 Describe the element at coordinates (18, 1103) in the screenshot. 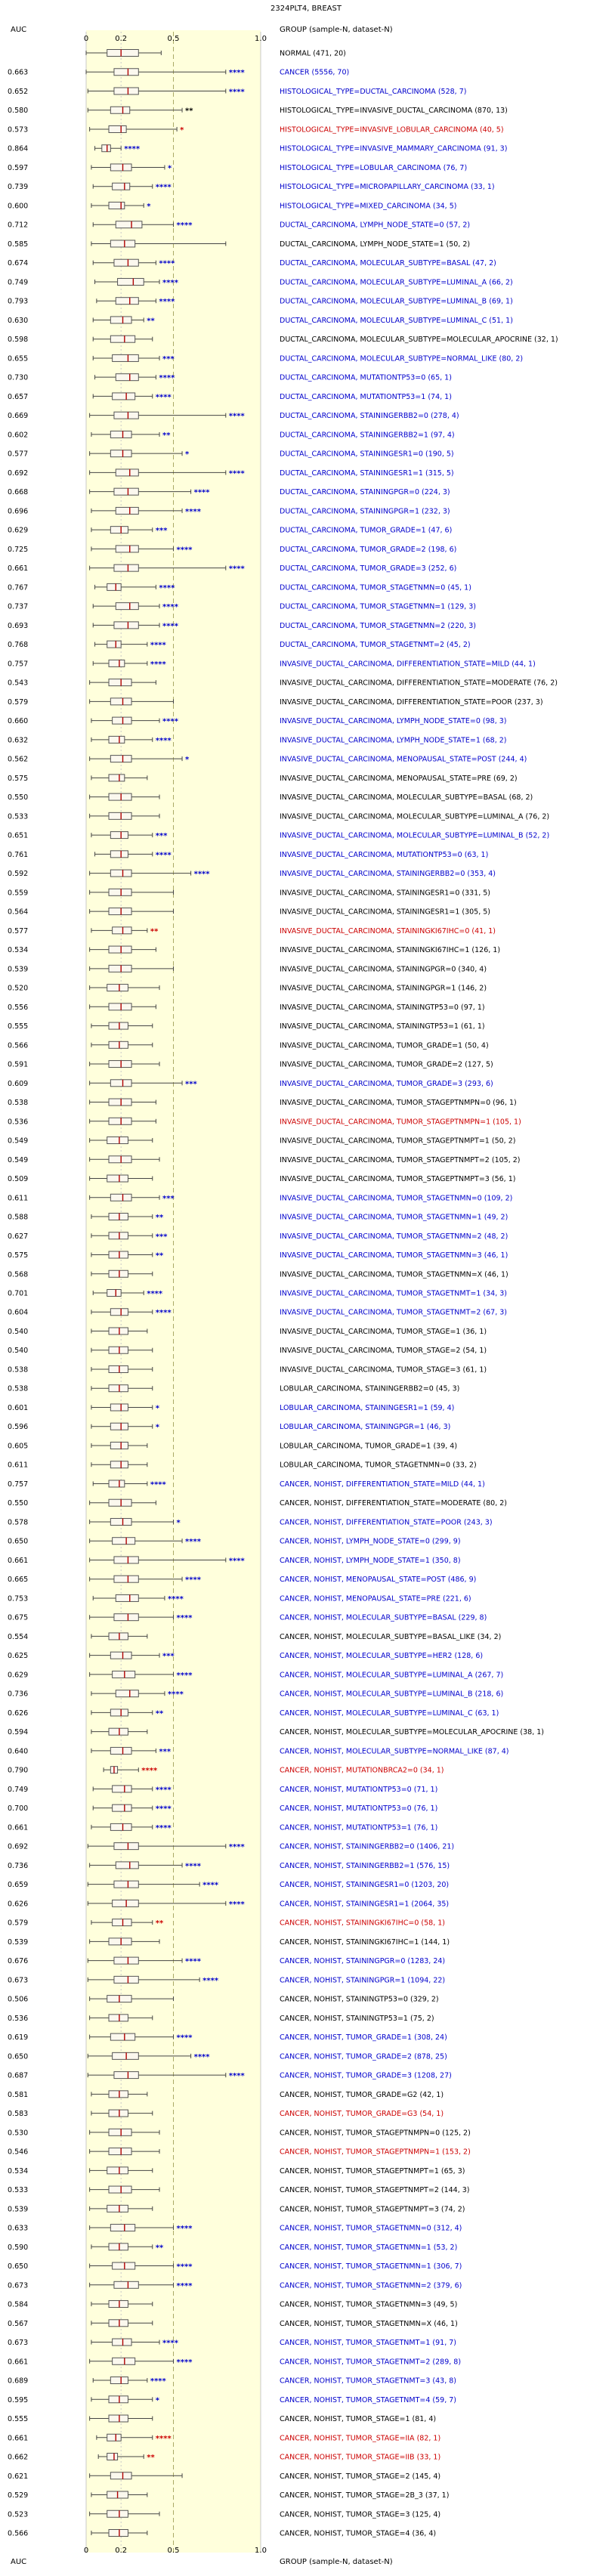

I see `auc-value: 0.538` at that location.